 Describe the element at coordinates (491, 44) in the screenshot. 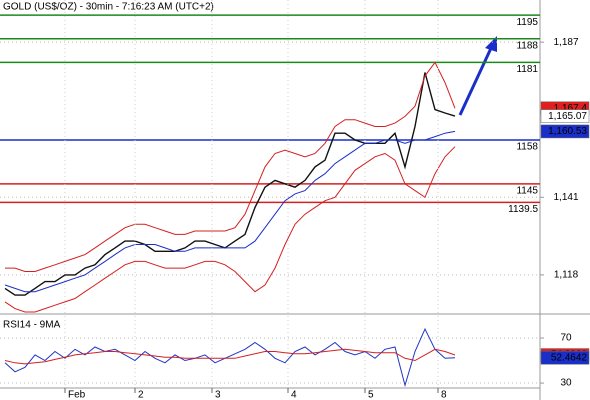

I see `trend-arrow-head` at that location.